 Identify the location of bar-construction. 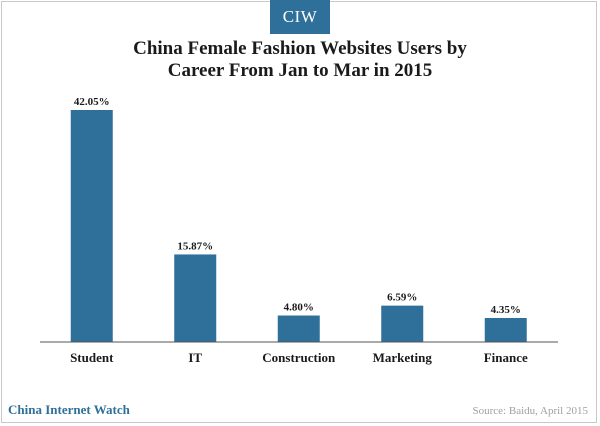
(298, 328).